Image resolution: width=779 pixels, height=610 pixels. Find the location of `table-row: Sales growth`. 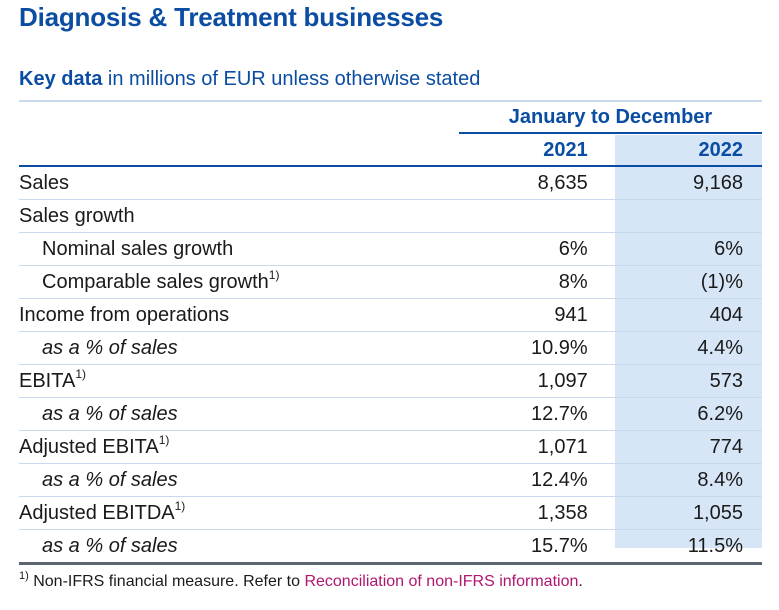

table-row: Sales growth is located at coordinates (390, 216).